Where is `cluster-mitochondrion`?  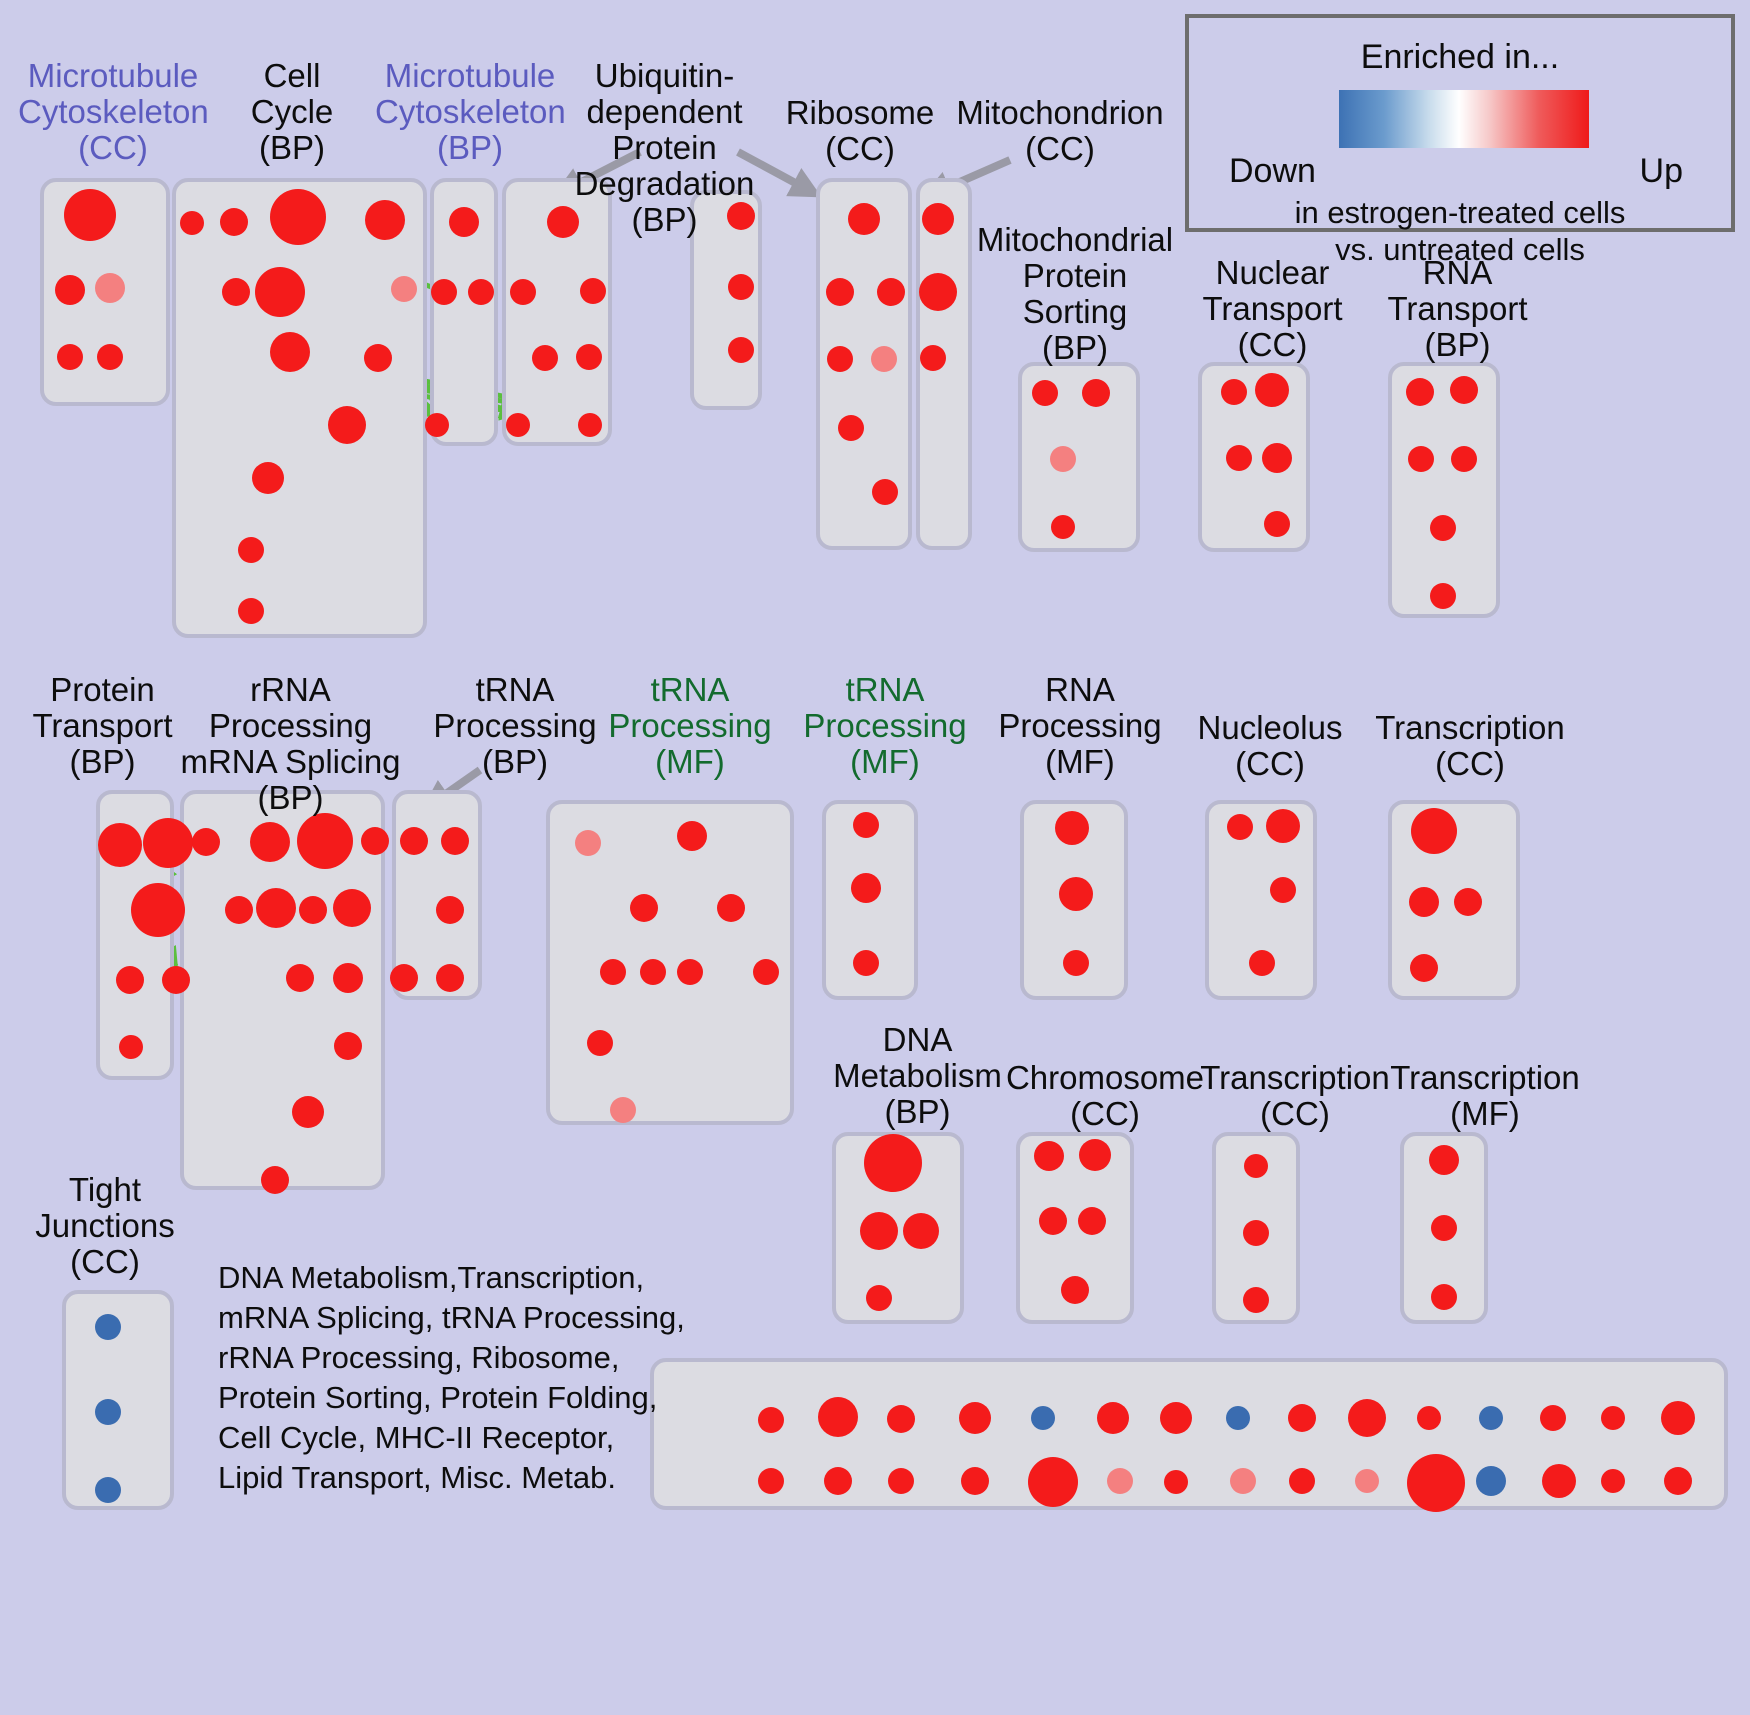
cluster-mitochondrion is located at coordinates (944, 364).